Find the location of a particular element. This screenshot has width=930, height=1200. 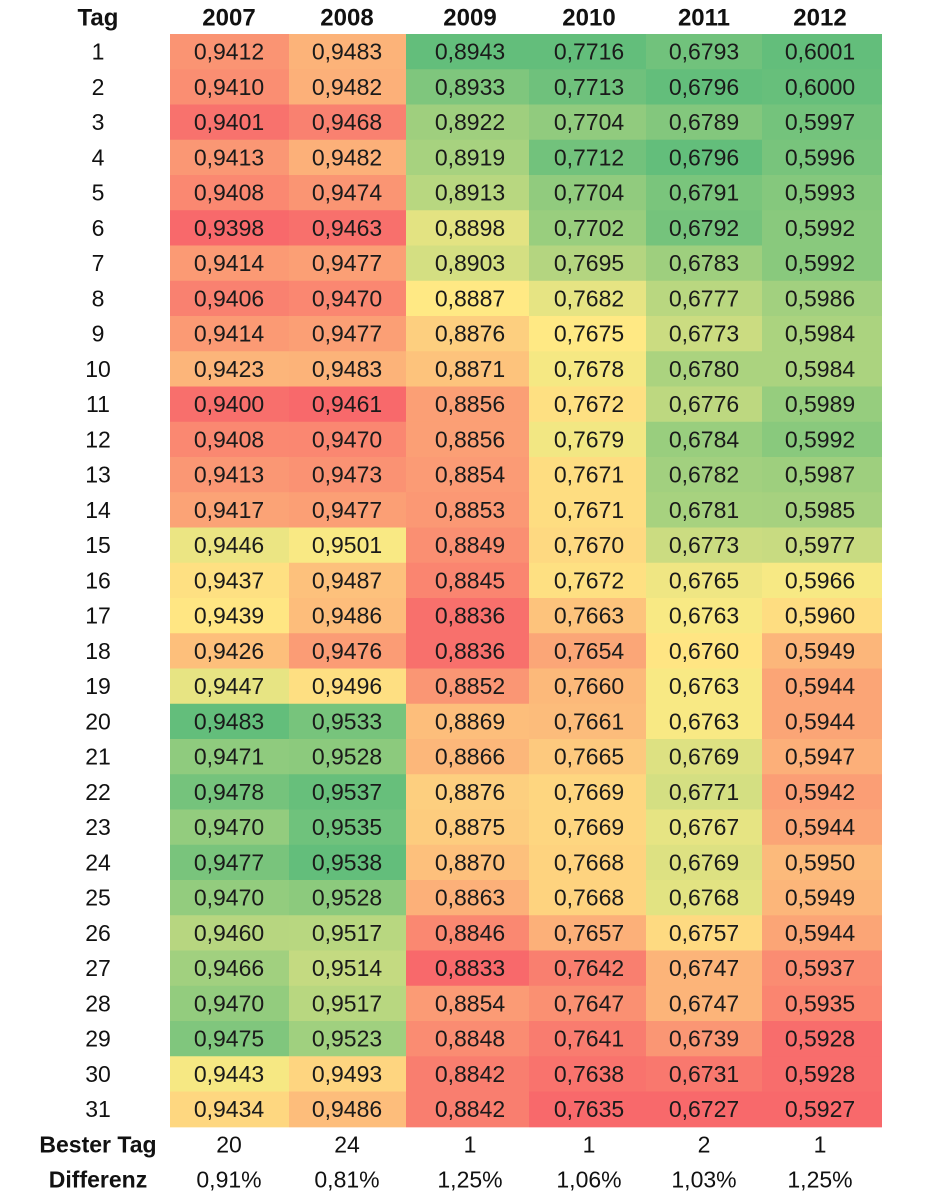

summary-label: Differenz is located at coordinates (98, 1180).